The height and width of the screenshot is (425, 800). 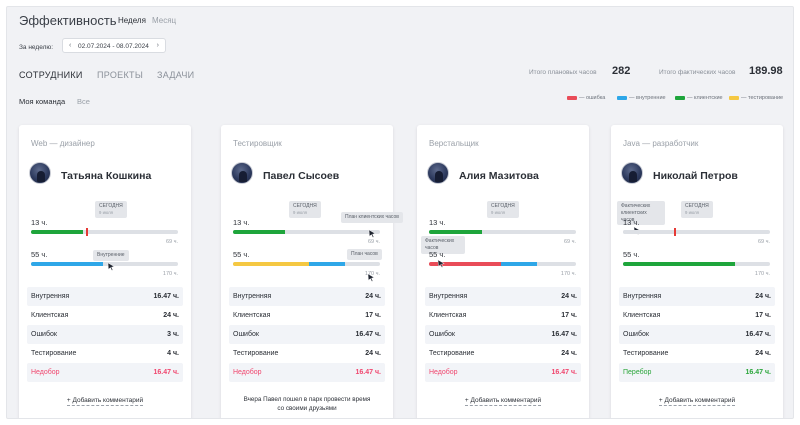 What do you see at coordinates (499, 176) in the screenshot?
I see `employee-name: Алия Мазитова` at bounding box center [499, 176].